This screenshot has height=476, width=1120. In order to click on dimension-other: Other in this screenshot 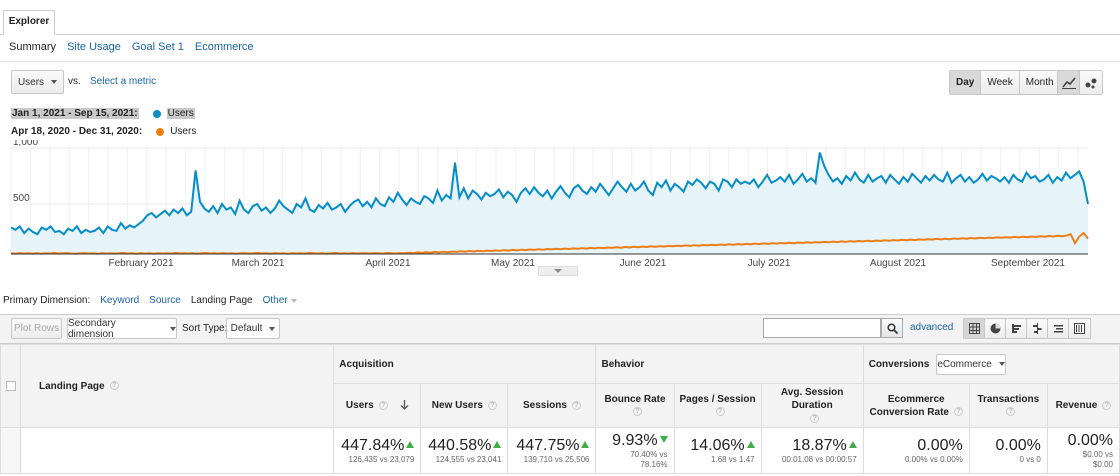, I will do `click(280, 300)`.